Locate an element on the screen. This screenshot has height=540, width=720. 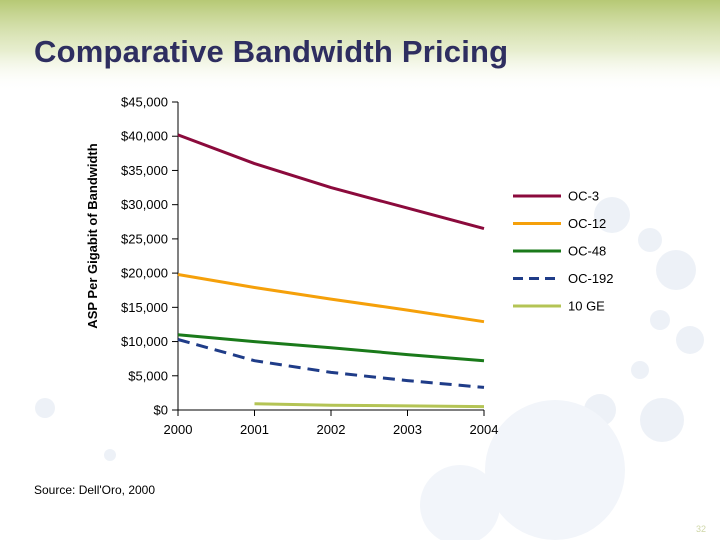
legend-label: OC-12 is located at coordinates (587, 223).